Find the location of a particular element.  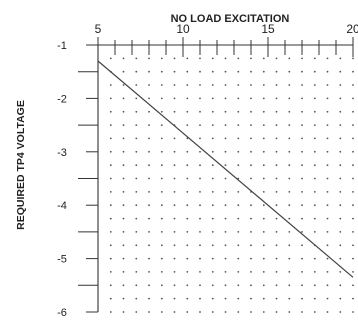

x-tick-label: 20 is located at coordinates (352, 29).